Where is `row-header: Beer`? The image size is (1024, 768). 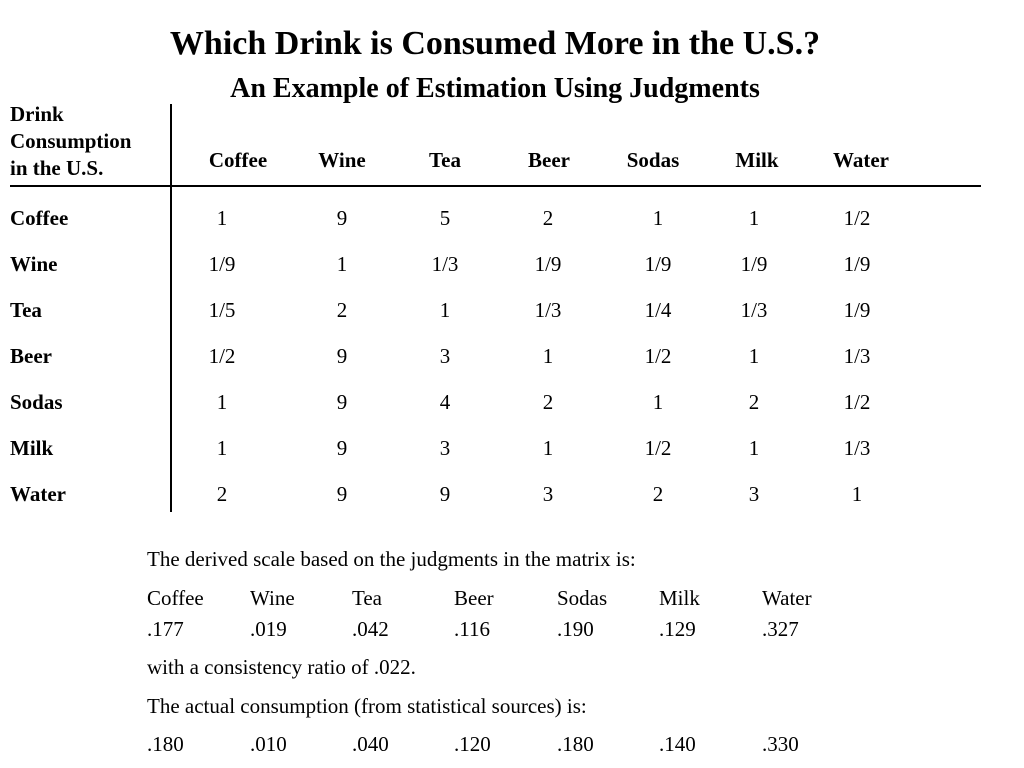 row-header: Beer is located at coordinates (31, 356).